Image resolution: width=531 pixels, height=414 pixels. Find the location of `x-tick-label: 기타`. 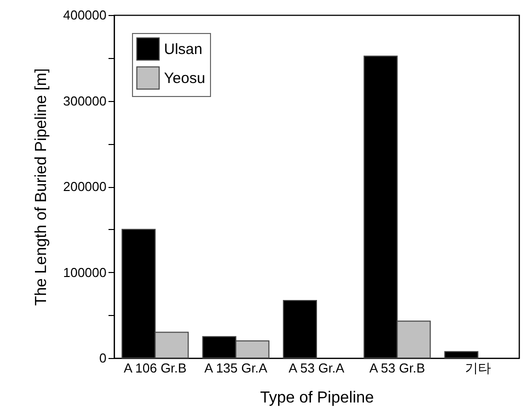

x-tick-label: 기타 is located at coordinates (477, 368).